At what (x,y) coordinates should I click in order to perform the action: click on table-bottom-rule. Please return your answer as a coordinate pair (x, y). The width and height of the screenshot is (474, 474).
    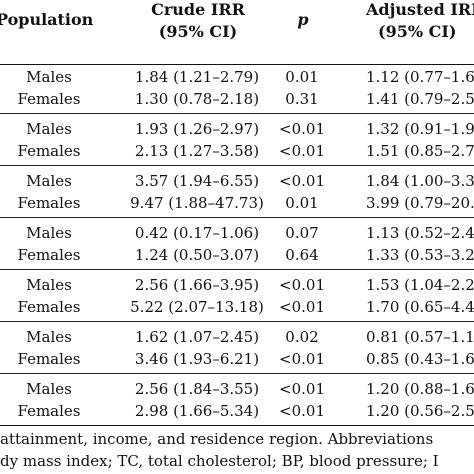
    Looking at the image, I should click on (237, 425).